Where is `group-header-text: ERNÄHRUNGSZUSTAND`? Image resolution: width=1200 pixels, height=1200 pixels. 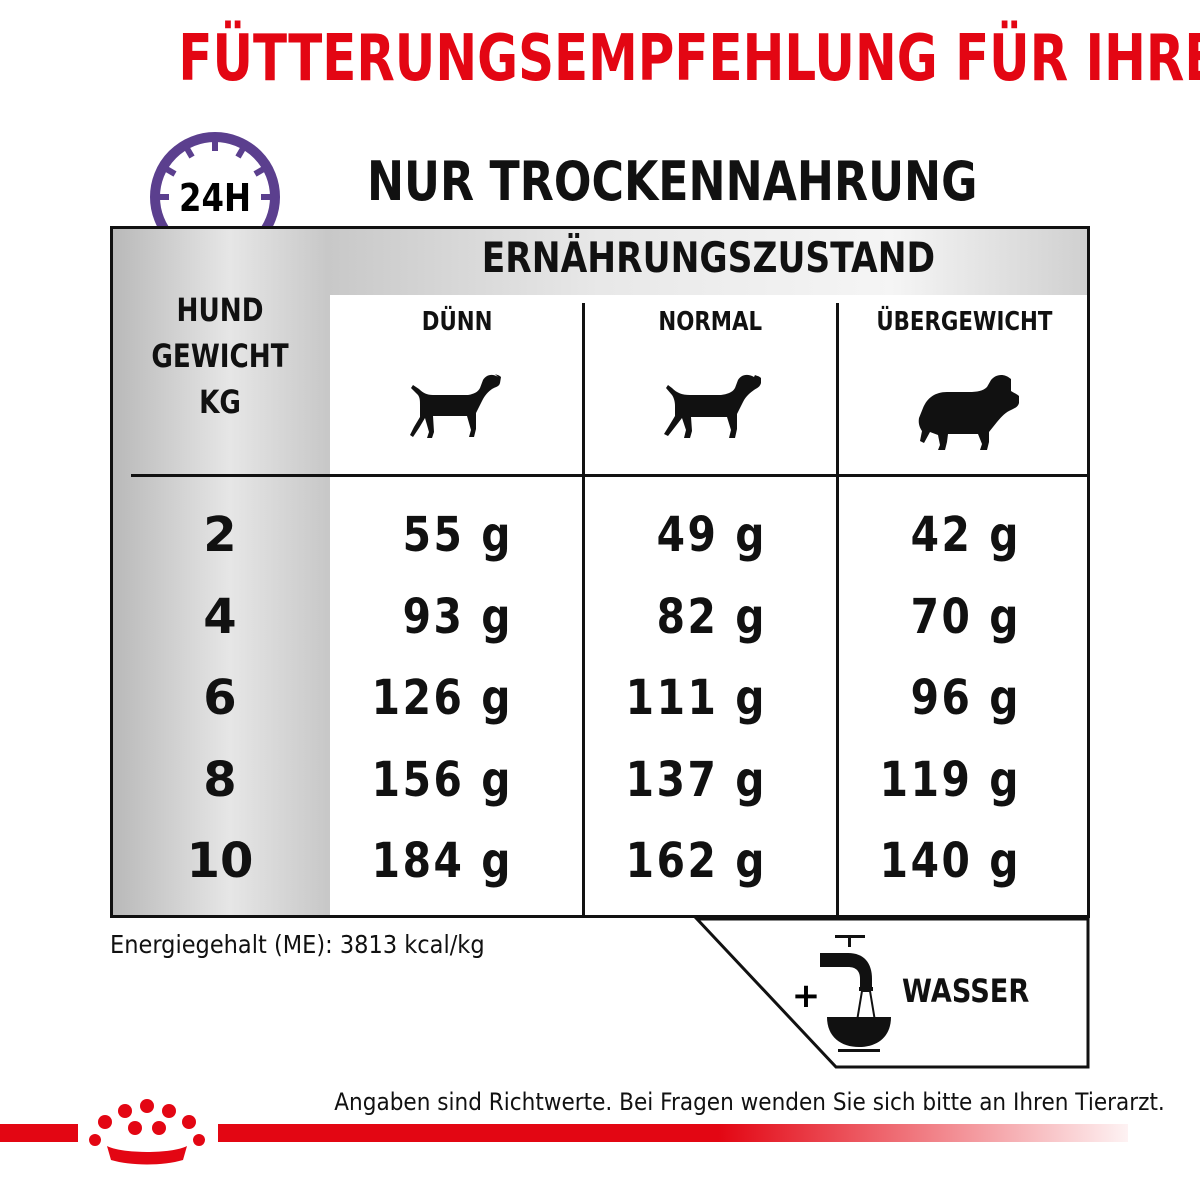
group-header-text: ERNÄHRUNGSZUSTAND is located at coordinates (708, 257).